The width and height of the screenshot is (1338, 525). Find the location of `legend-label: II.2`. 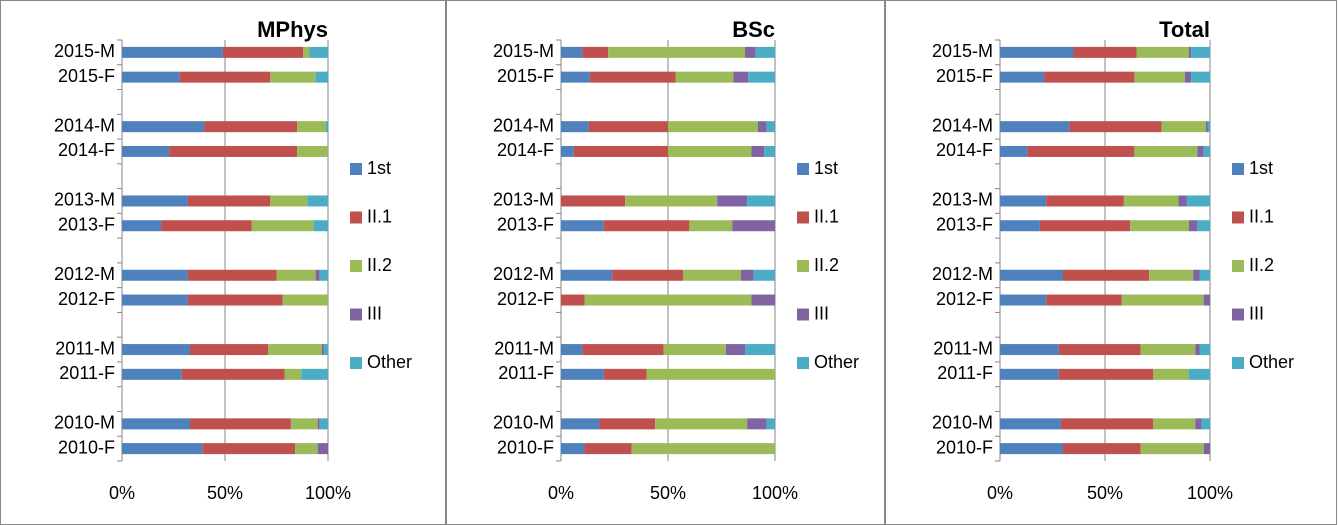

legend-label: II.2 is located at coordinates (1261, 265).